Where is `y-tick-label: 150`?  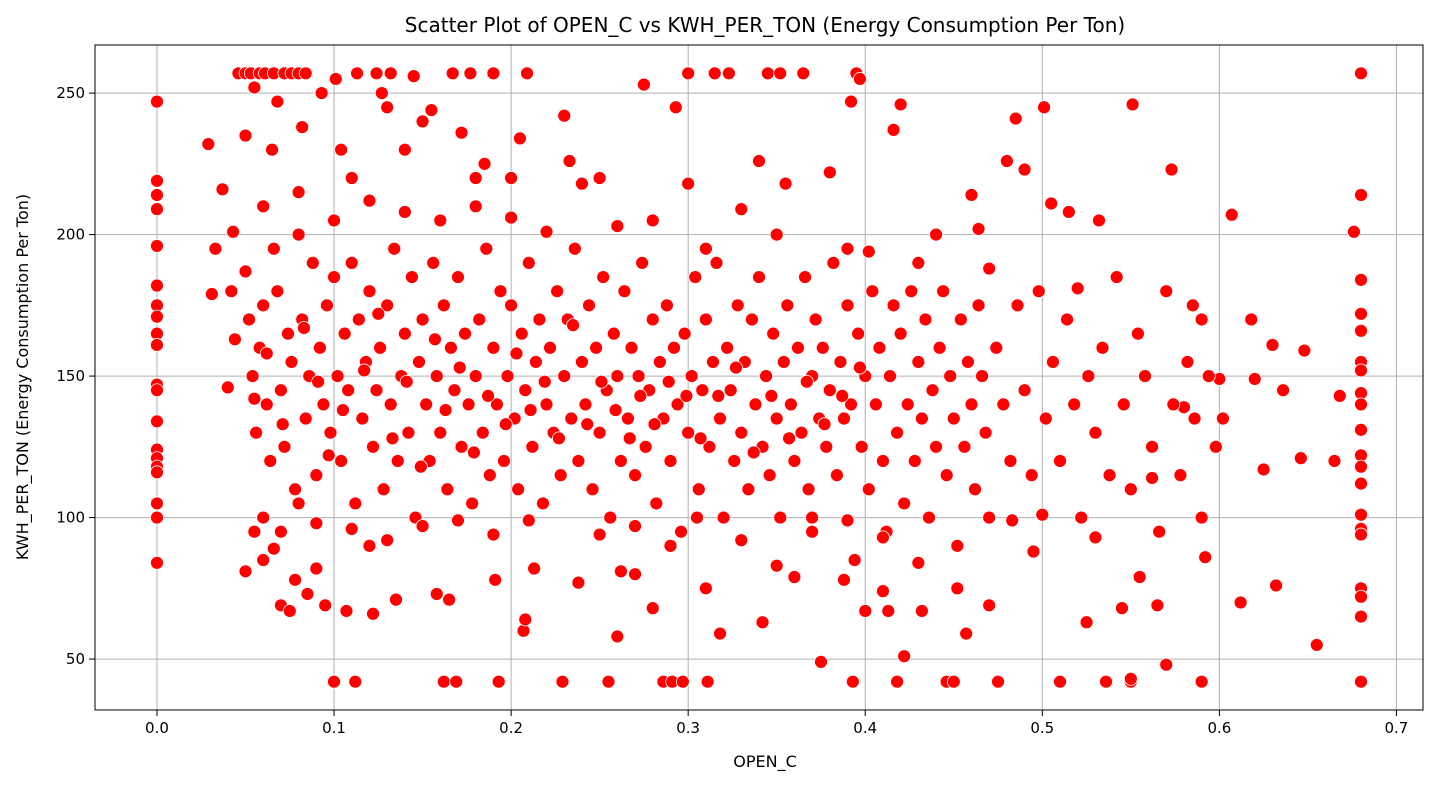 y-tick-label: 150 is located at coordinates (70, 376).